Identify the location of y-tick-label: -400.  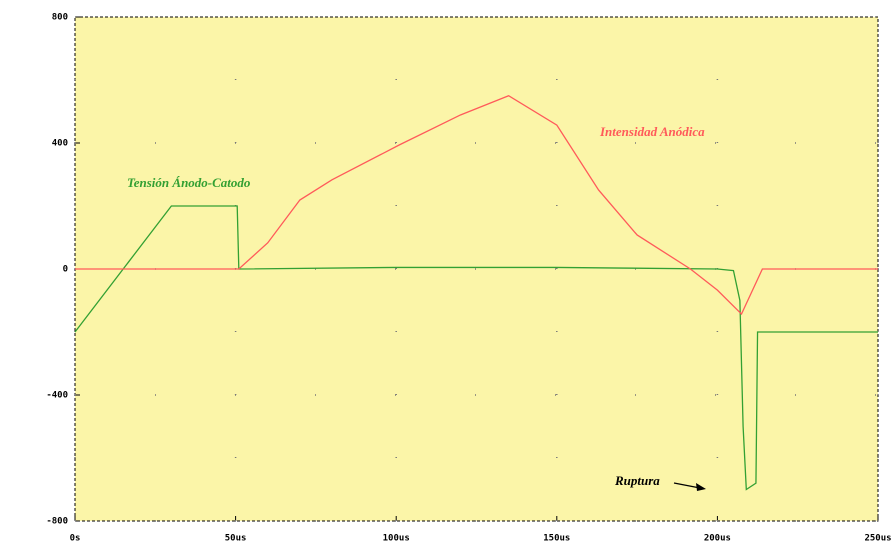
(57, 396).